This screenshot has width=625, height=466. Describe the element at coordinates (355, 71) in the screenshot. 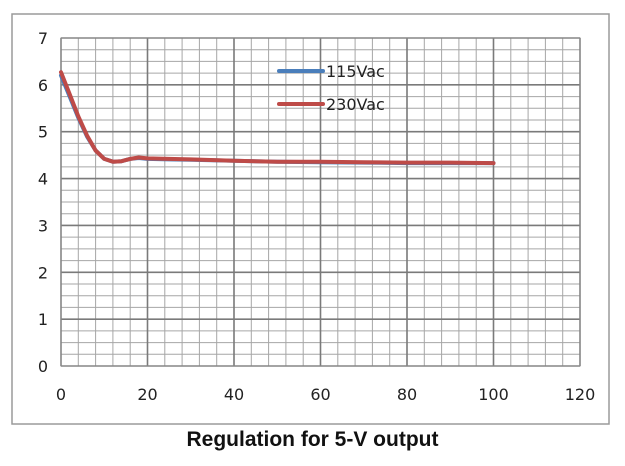

I see `legend-label: 115Vac` at that location.